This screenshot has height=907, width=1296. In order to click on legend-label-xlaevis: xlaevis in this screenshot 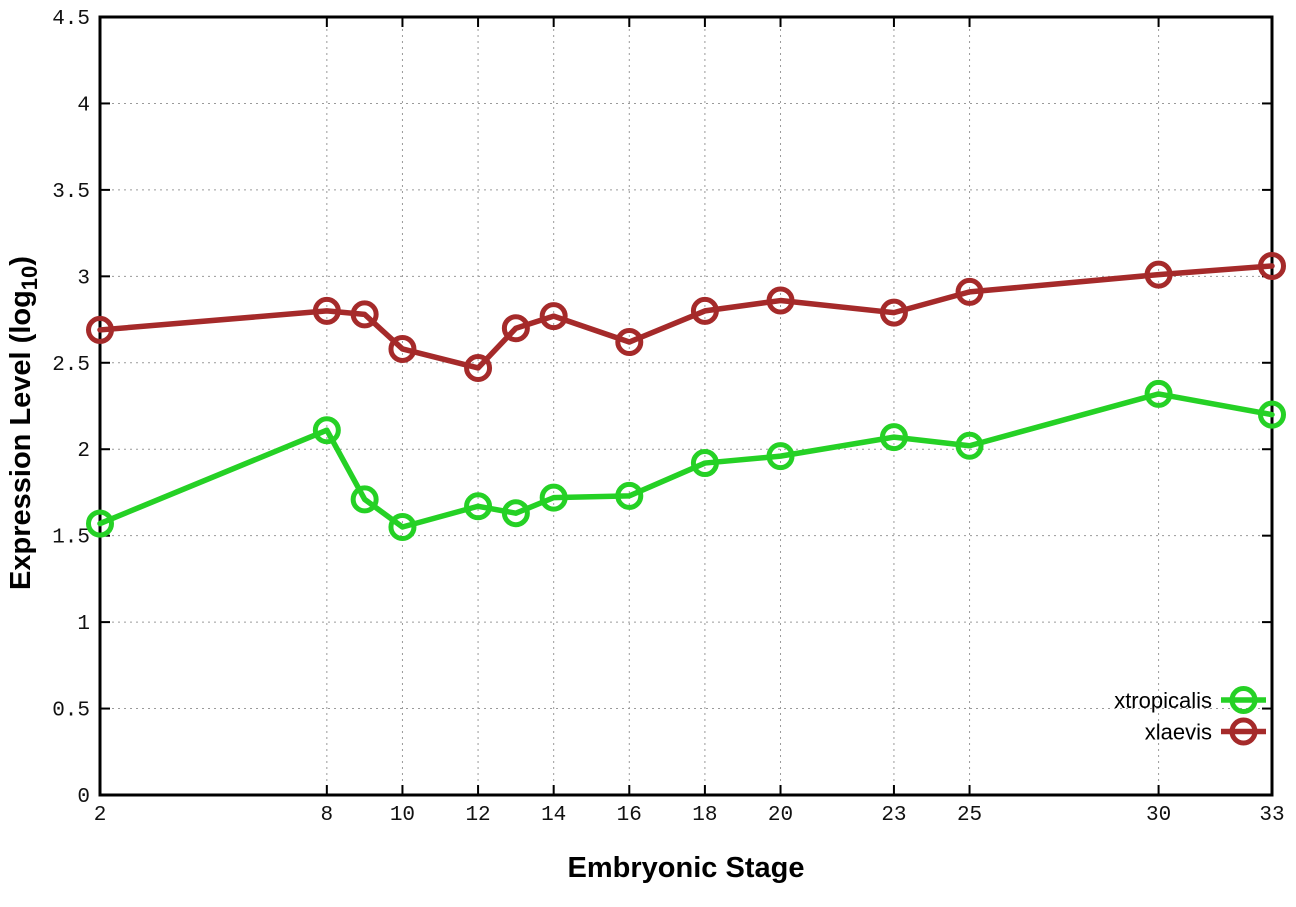, I will do `click(1178, 732)`.